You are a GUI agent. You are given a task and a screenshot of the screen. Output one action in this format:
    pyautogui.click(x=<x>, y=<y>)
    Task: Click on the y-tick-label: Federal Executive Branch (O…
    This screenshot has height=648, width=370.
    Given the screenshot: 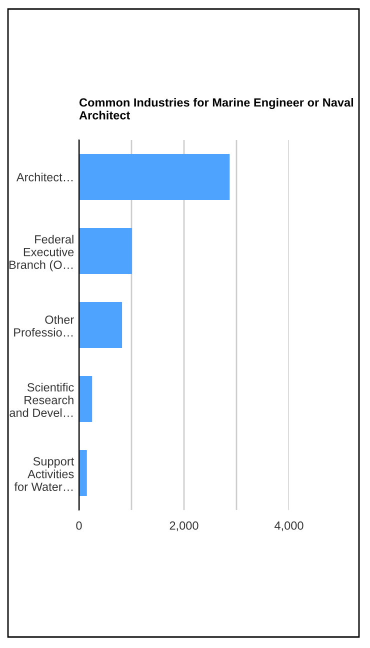 What is the action you would take?
    pyautogui.click(x=42, y=253)
    